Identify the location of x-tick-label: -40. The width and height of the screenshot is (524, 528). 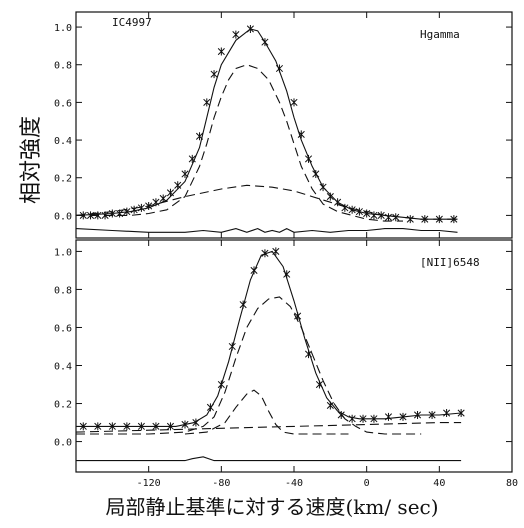
(294, 483).